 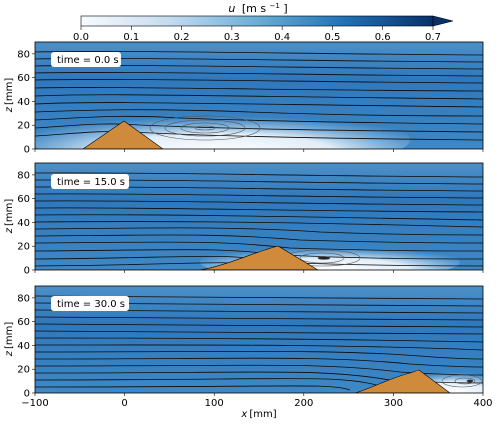 I want to click on panel-1-ylabel: z[mm], so click(x=9, y=217).